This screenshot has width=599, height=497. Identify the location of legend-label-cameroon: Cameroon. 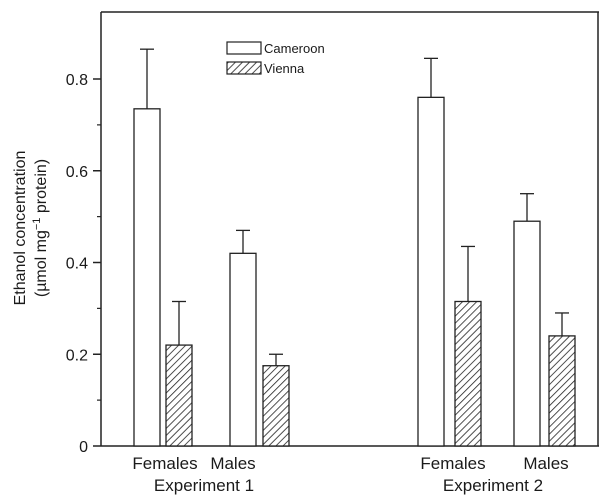
(294, 48).